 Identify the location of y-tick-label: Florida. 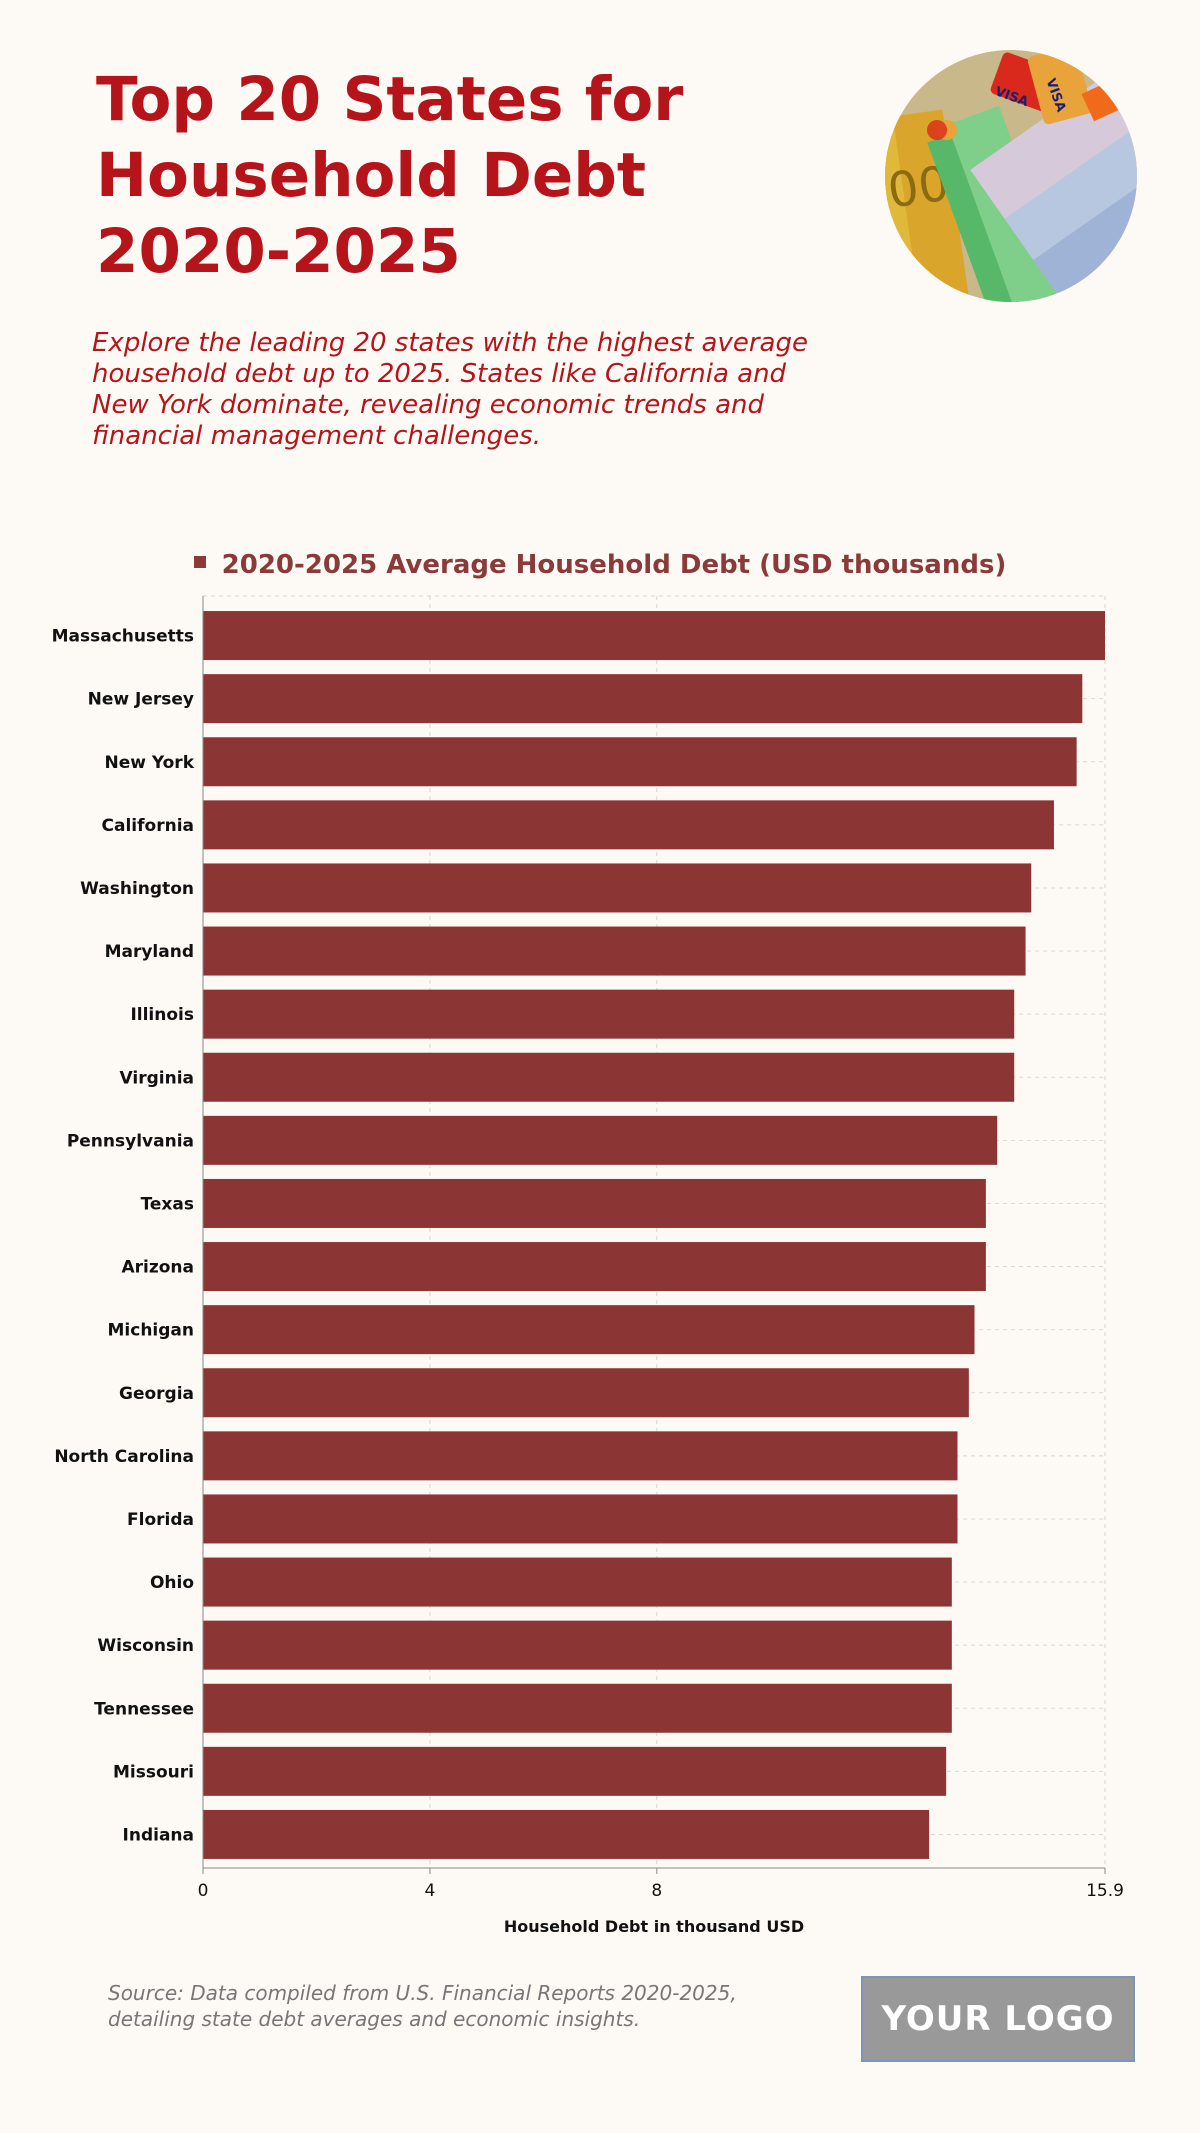
(160, 1520).